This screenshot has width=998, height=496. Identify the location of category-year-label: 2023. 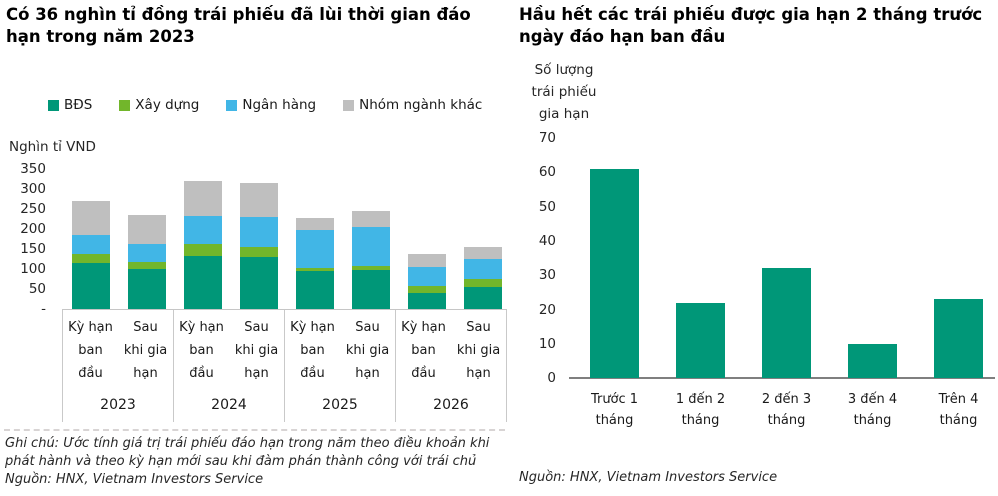
(118, 405).